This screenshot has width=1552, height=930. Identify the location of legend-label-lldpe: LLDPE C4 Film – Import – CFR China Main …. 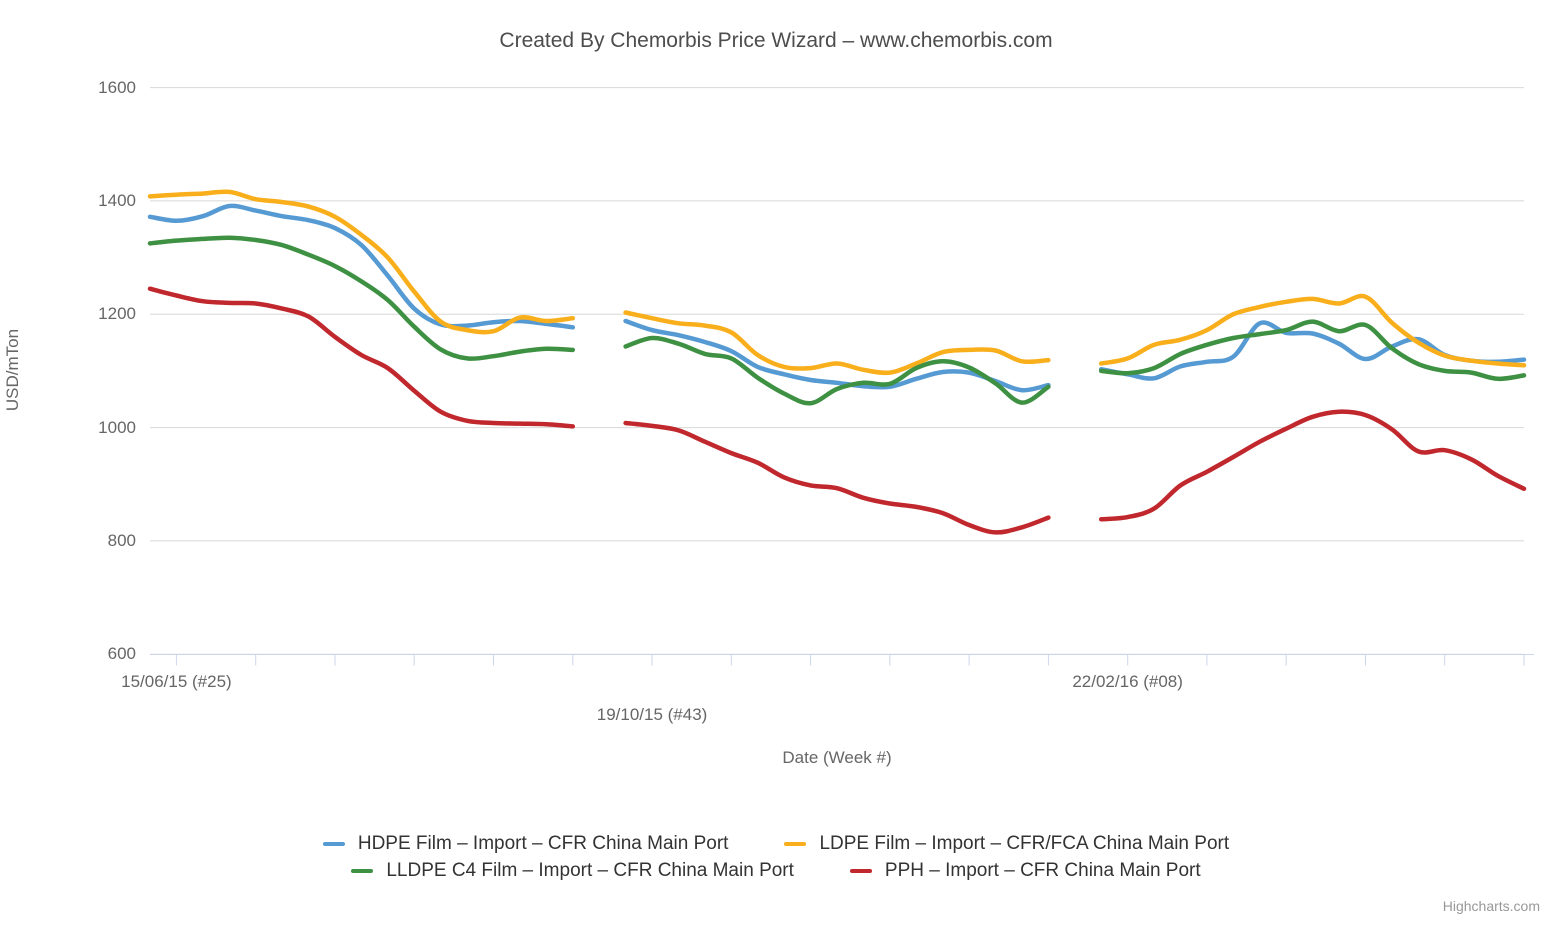
(590, 870).